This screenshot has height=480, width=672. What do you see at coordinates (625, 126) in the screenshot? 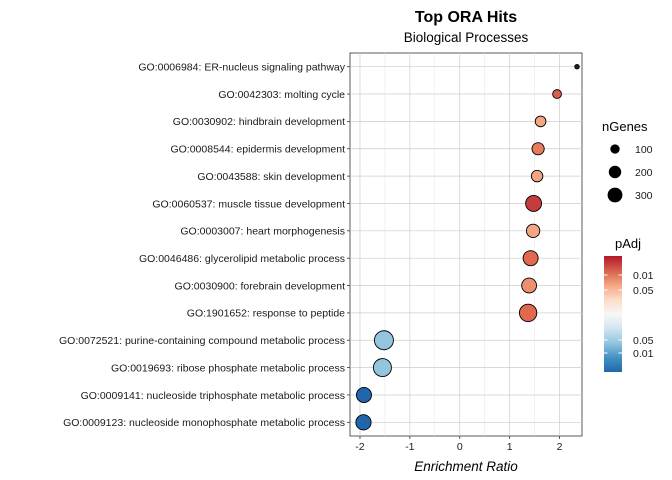
I see `size-legend-title: nGenes` at bounding box center [625, 126].